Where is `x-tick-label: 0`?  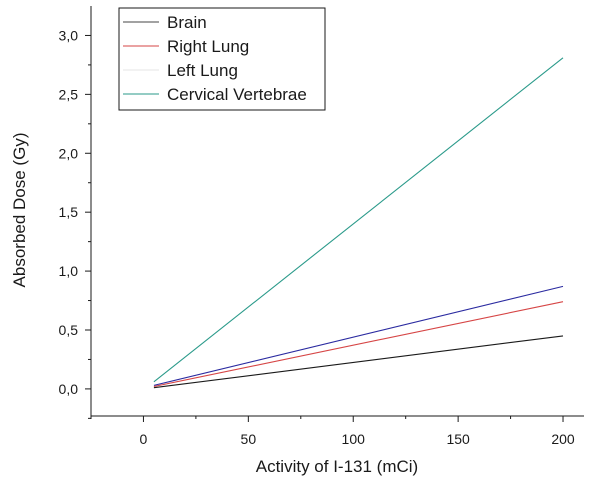 x-tick-label: 0 is located at coordinates (144, 439).